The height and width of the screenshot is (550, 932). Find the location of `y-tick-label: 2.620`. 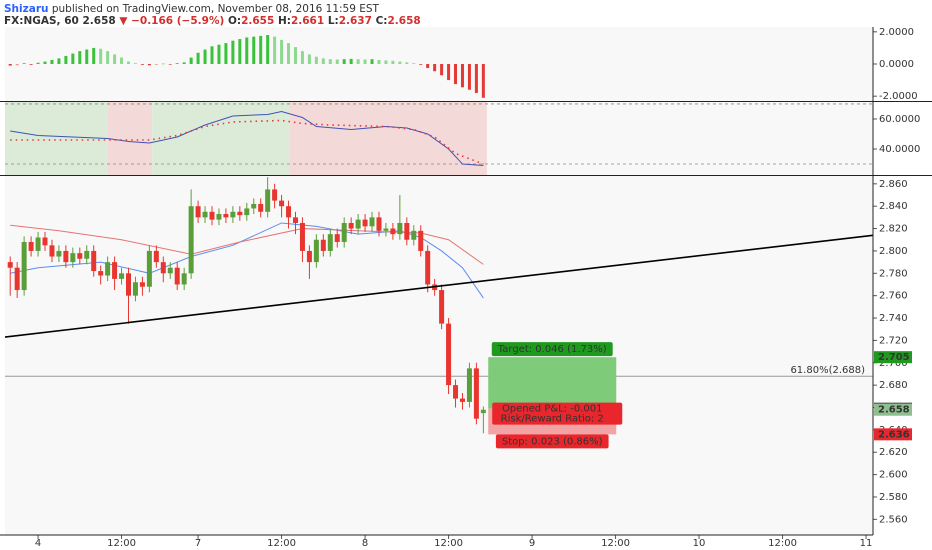

y-tick-label: 2.620 is located at coordinates (893, 452).